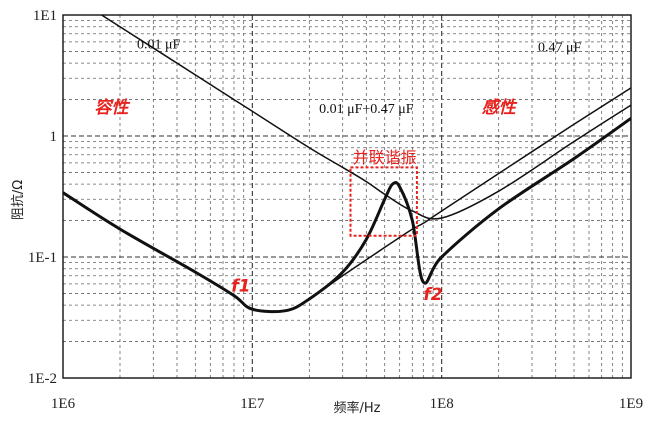  Describe the element at coordinates (159, 44) in the screenshot. I see `annotation: 0.01 μF` at that location.